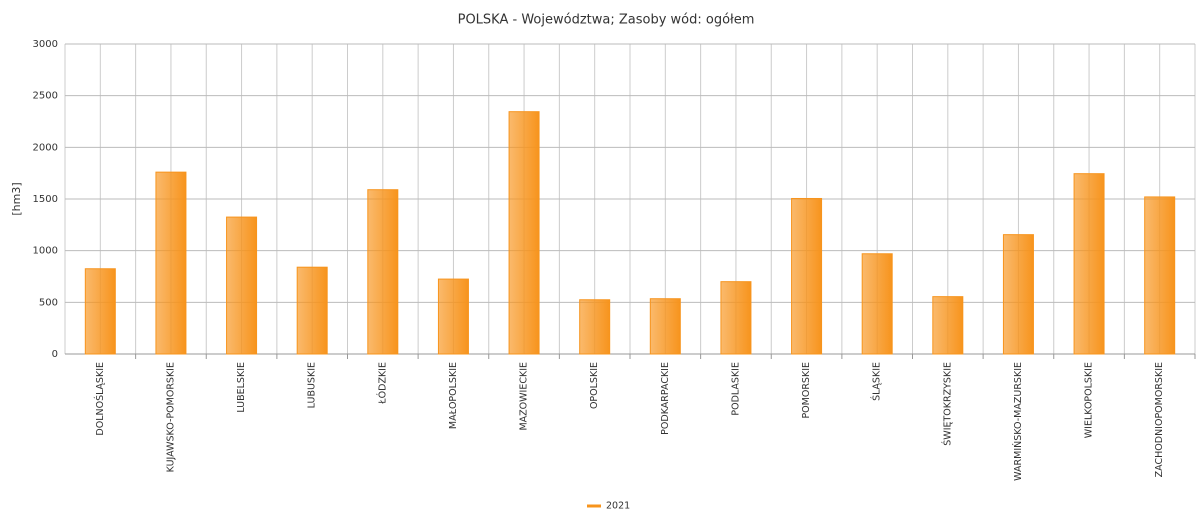  What do you see at coordinates (1089, 400) in the screenshot?
I see `x-tick-label: WIELKOPOLSKIE` at bounding box center [1089, 400].